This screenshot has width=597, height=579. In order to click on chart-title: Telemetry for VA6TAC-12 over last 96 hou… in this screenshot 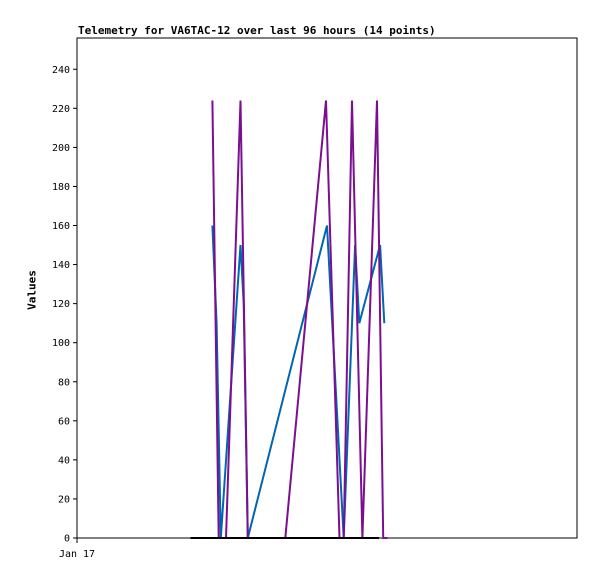, I will do `click(257, 30)`.